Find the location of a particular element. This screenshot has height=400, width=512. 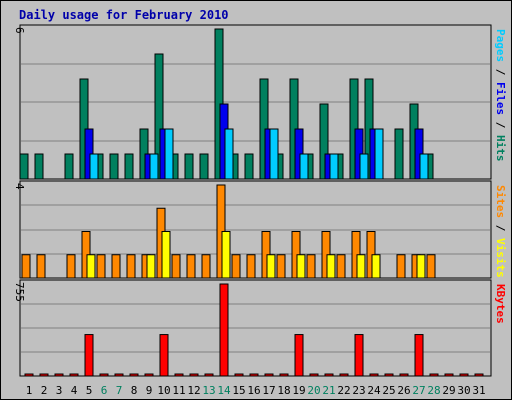

legend-entry: Files is located at coordinates (500, 98).